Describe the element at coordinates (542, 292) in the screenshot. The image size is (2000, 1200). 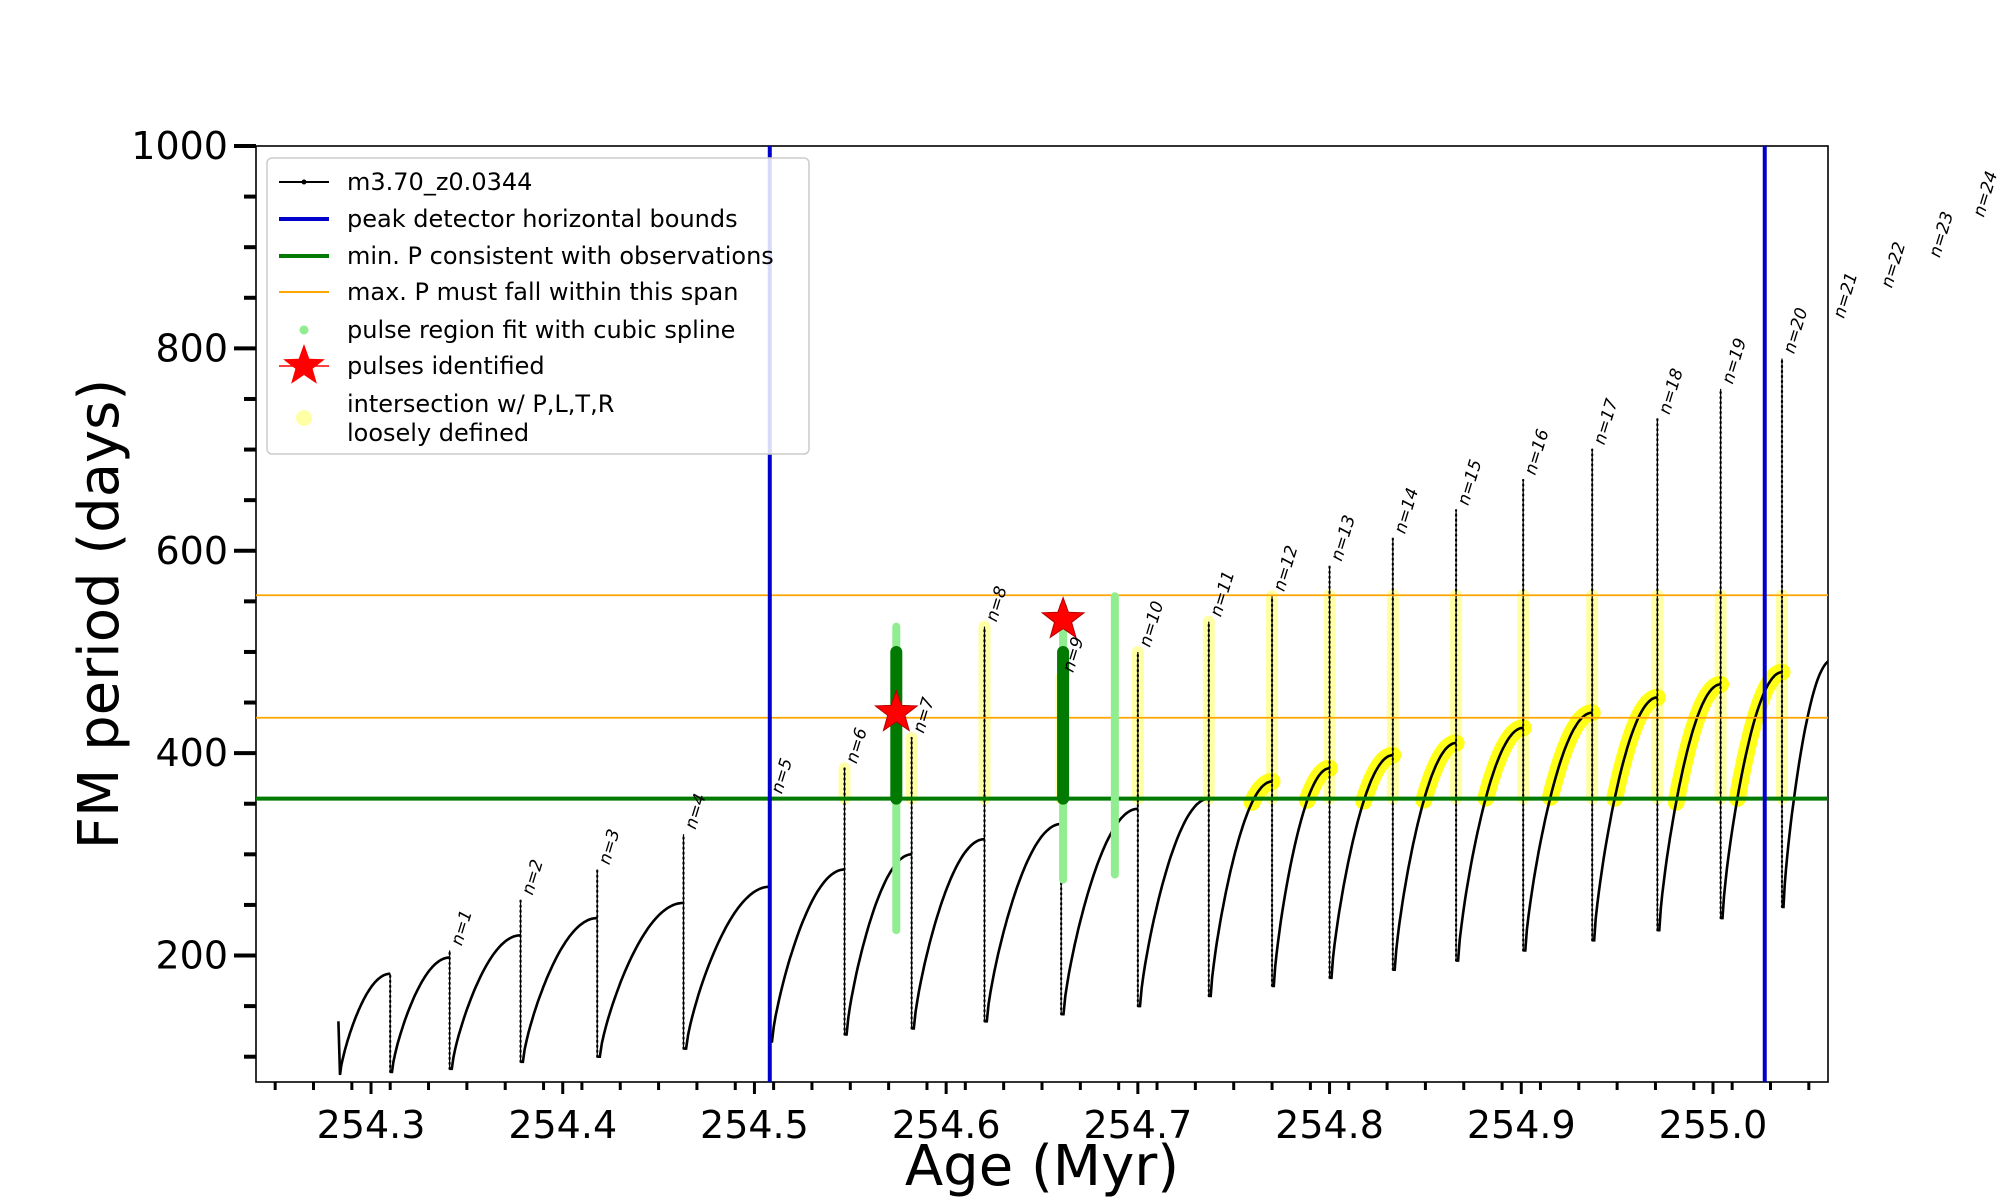
I see `legend-label: max. P must fall within this span` at that location.